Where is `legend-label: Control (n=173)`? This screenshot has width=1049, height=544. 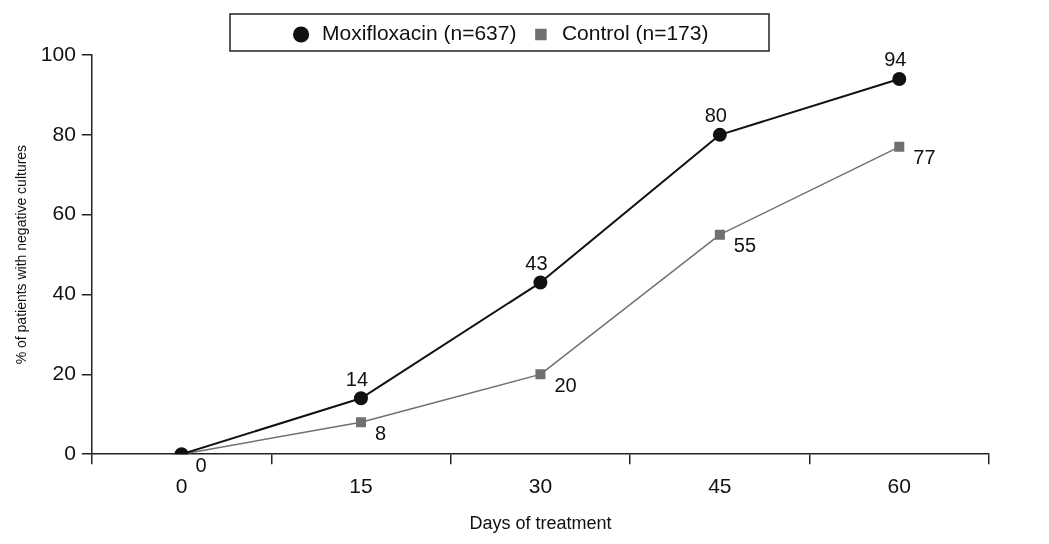 legend-label: Control (n=173) is located at coordinates (635, 33).